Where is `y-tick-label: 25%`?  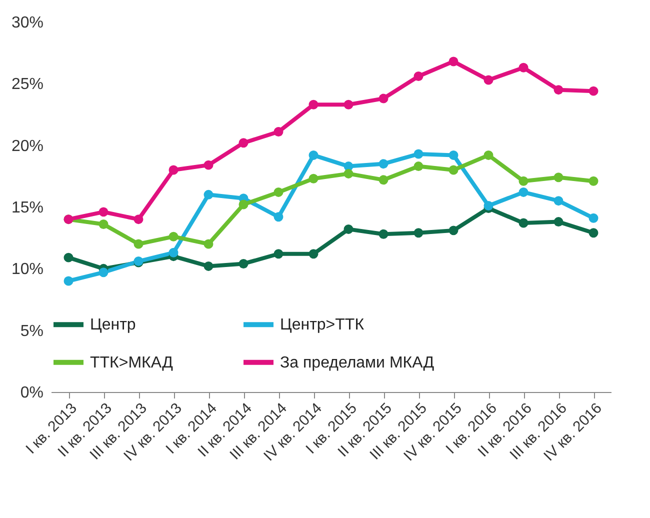 y-tick-label: 25% is located at coordinates (27, 85).